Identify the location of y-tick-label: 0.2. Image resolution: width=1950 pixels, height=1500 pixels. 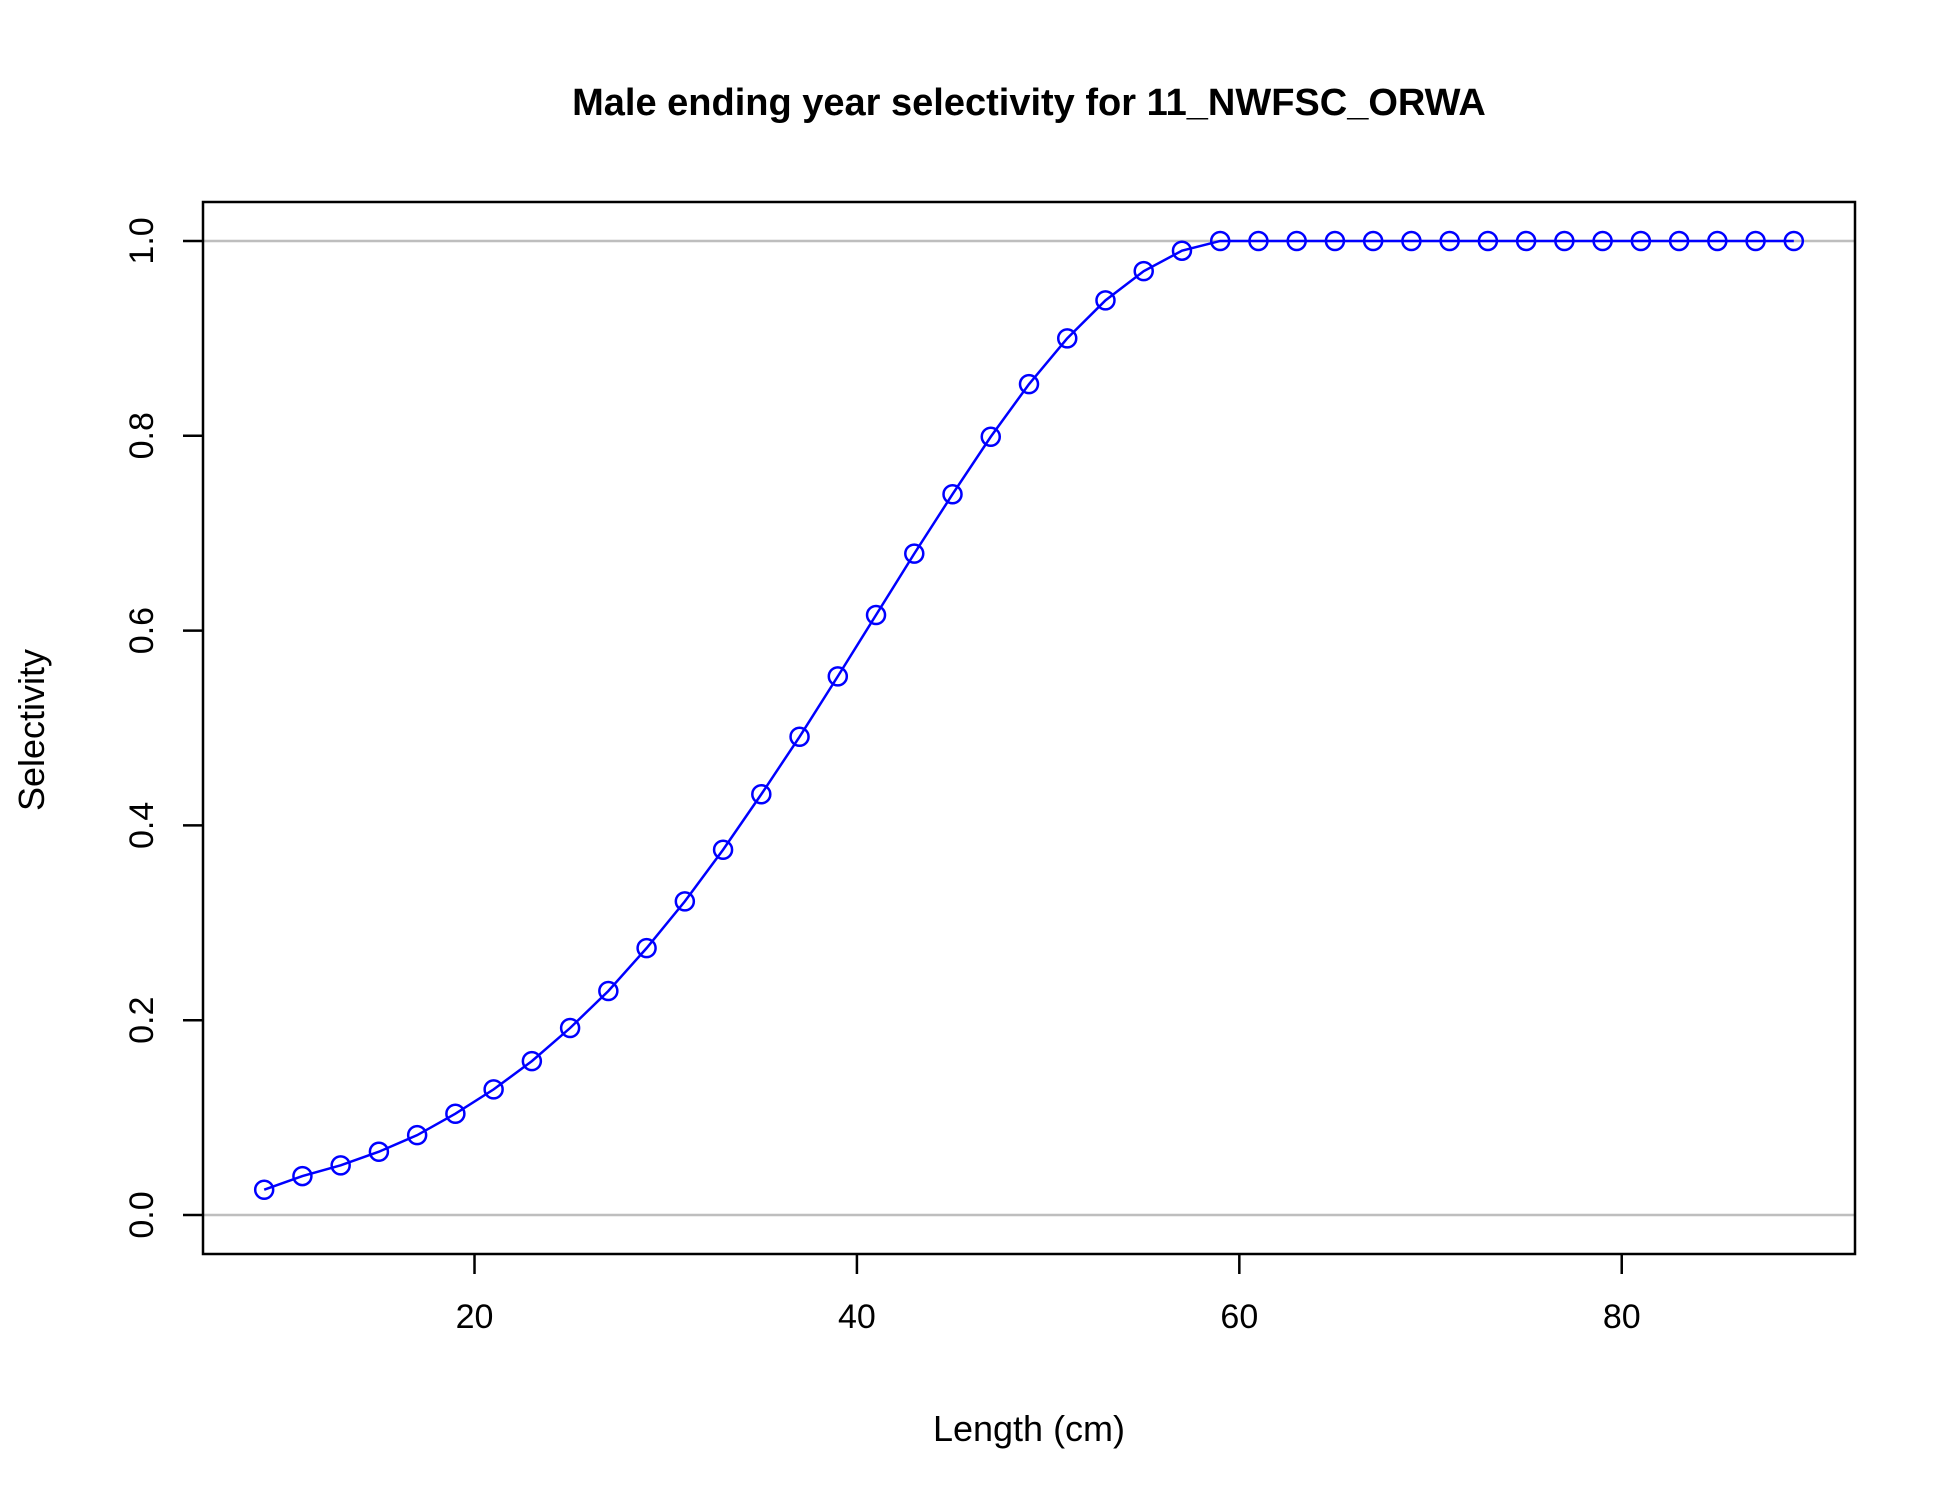
(142, 1020).